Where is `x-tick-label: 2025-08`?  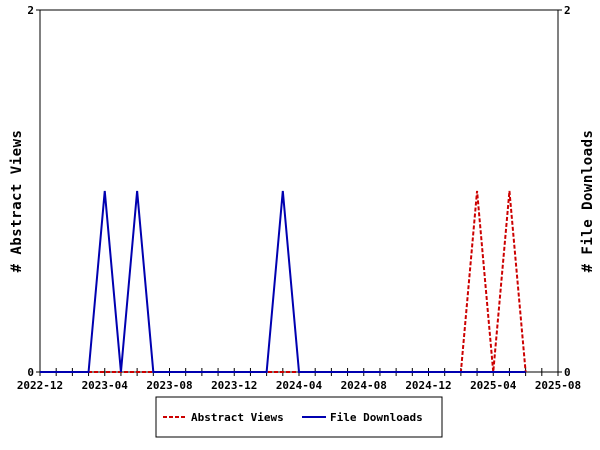 x-tick-label: 2025-08 is located at coordinates (558, 385).